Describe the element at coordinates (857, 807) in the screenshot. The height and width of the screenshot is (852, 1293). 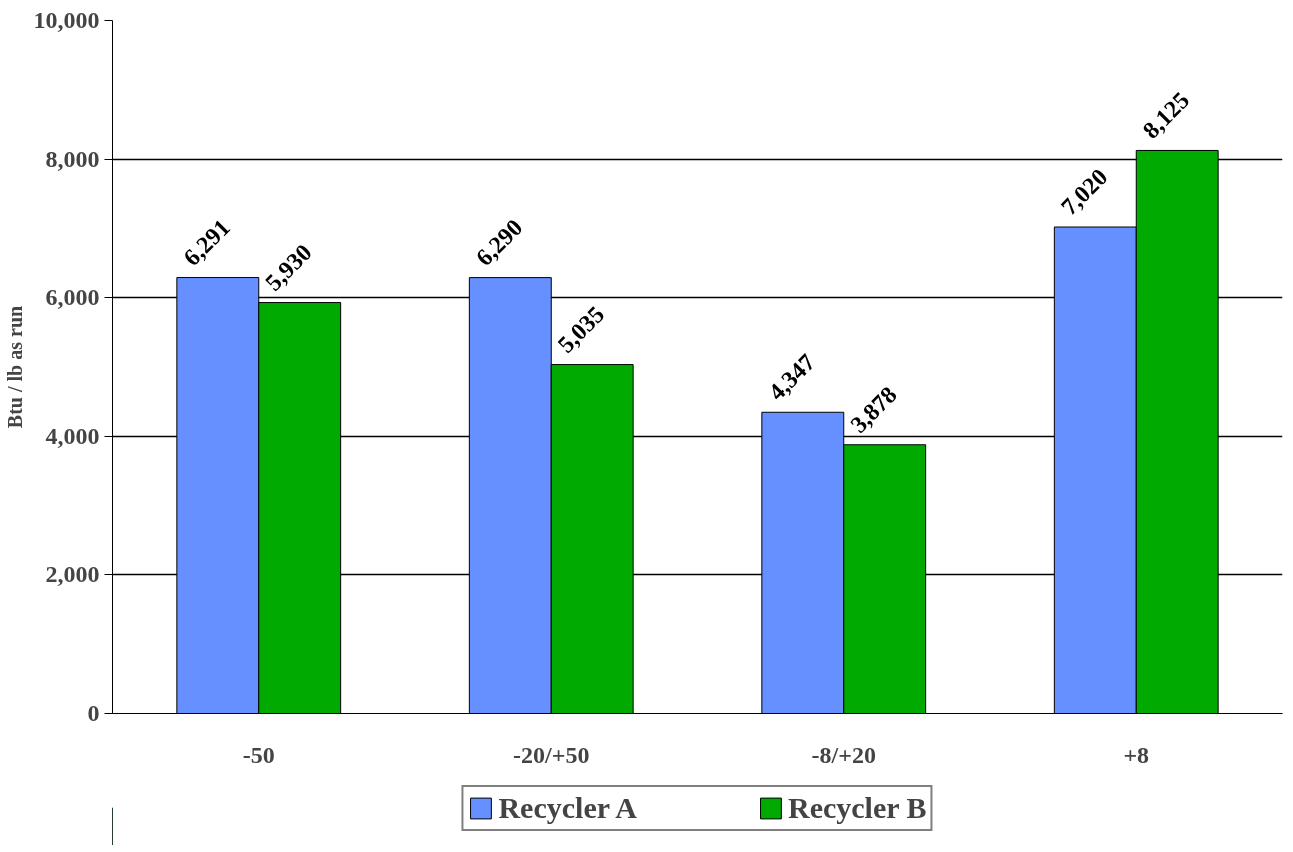
I see `legend-label: Recycler B` at that location.